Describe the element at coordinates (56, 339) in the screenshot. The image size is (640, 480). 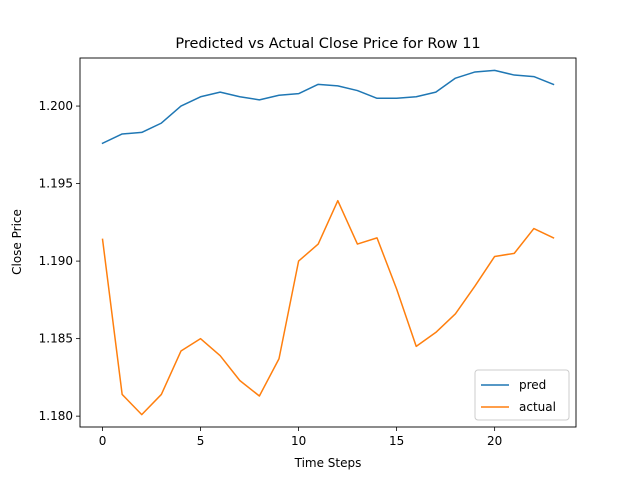
I see `y-tick-label: 1.185` at that location.